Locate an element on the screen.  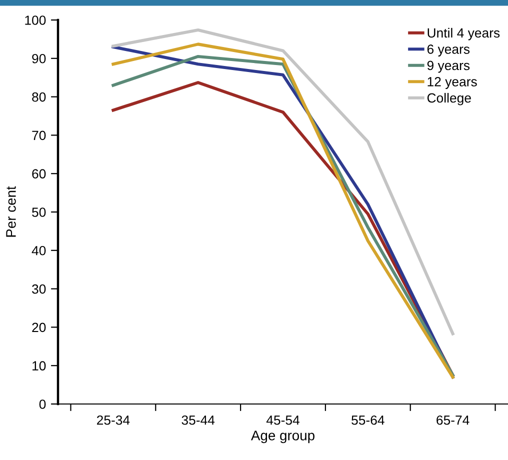
x-tick-label: 25-34 is located at coordinates (113, 420).